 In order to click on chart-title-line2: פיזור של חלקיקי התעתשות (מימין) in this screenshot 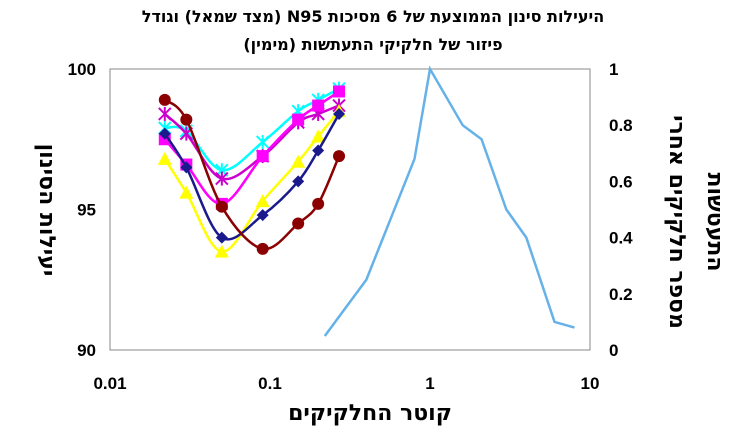, I will do `click(372, 44)`.